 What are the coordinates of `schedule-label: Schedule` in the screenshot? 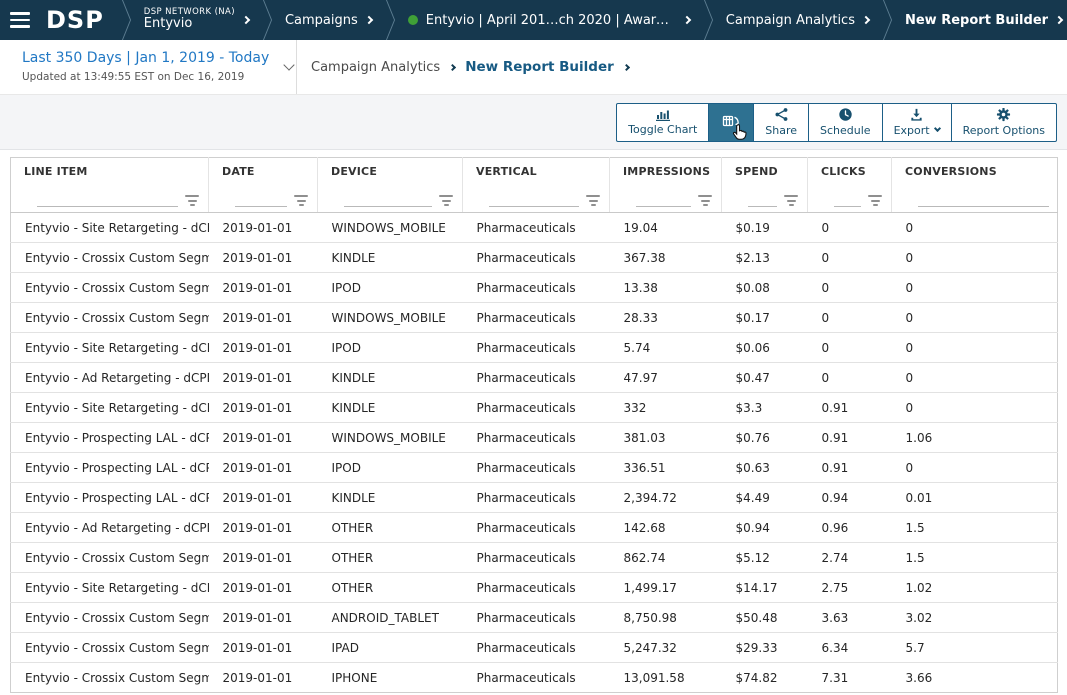 It's located at (845, 130).